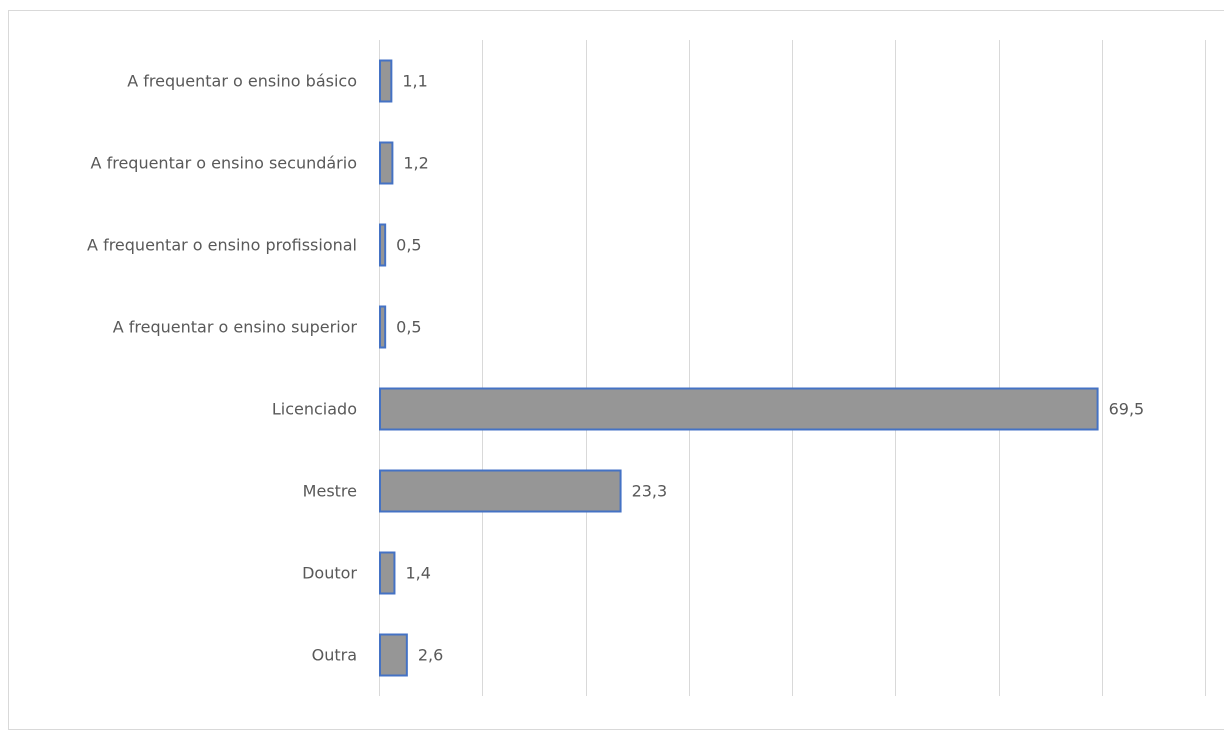 Image resolution: width=1224 pixels, height=730 pixels. What do you see at coordinates (430, 655) in the screenshot?
I see `data-label-7: 2,6` at bounding box center [430, 655].